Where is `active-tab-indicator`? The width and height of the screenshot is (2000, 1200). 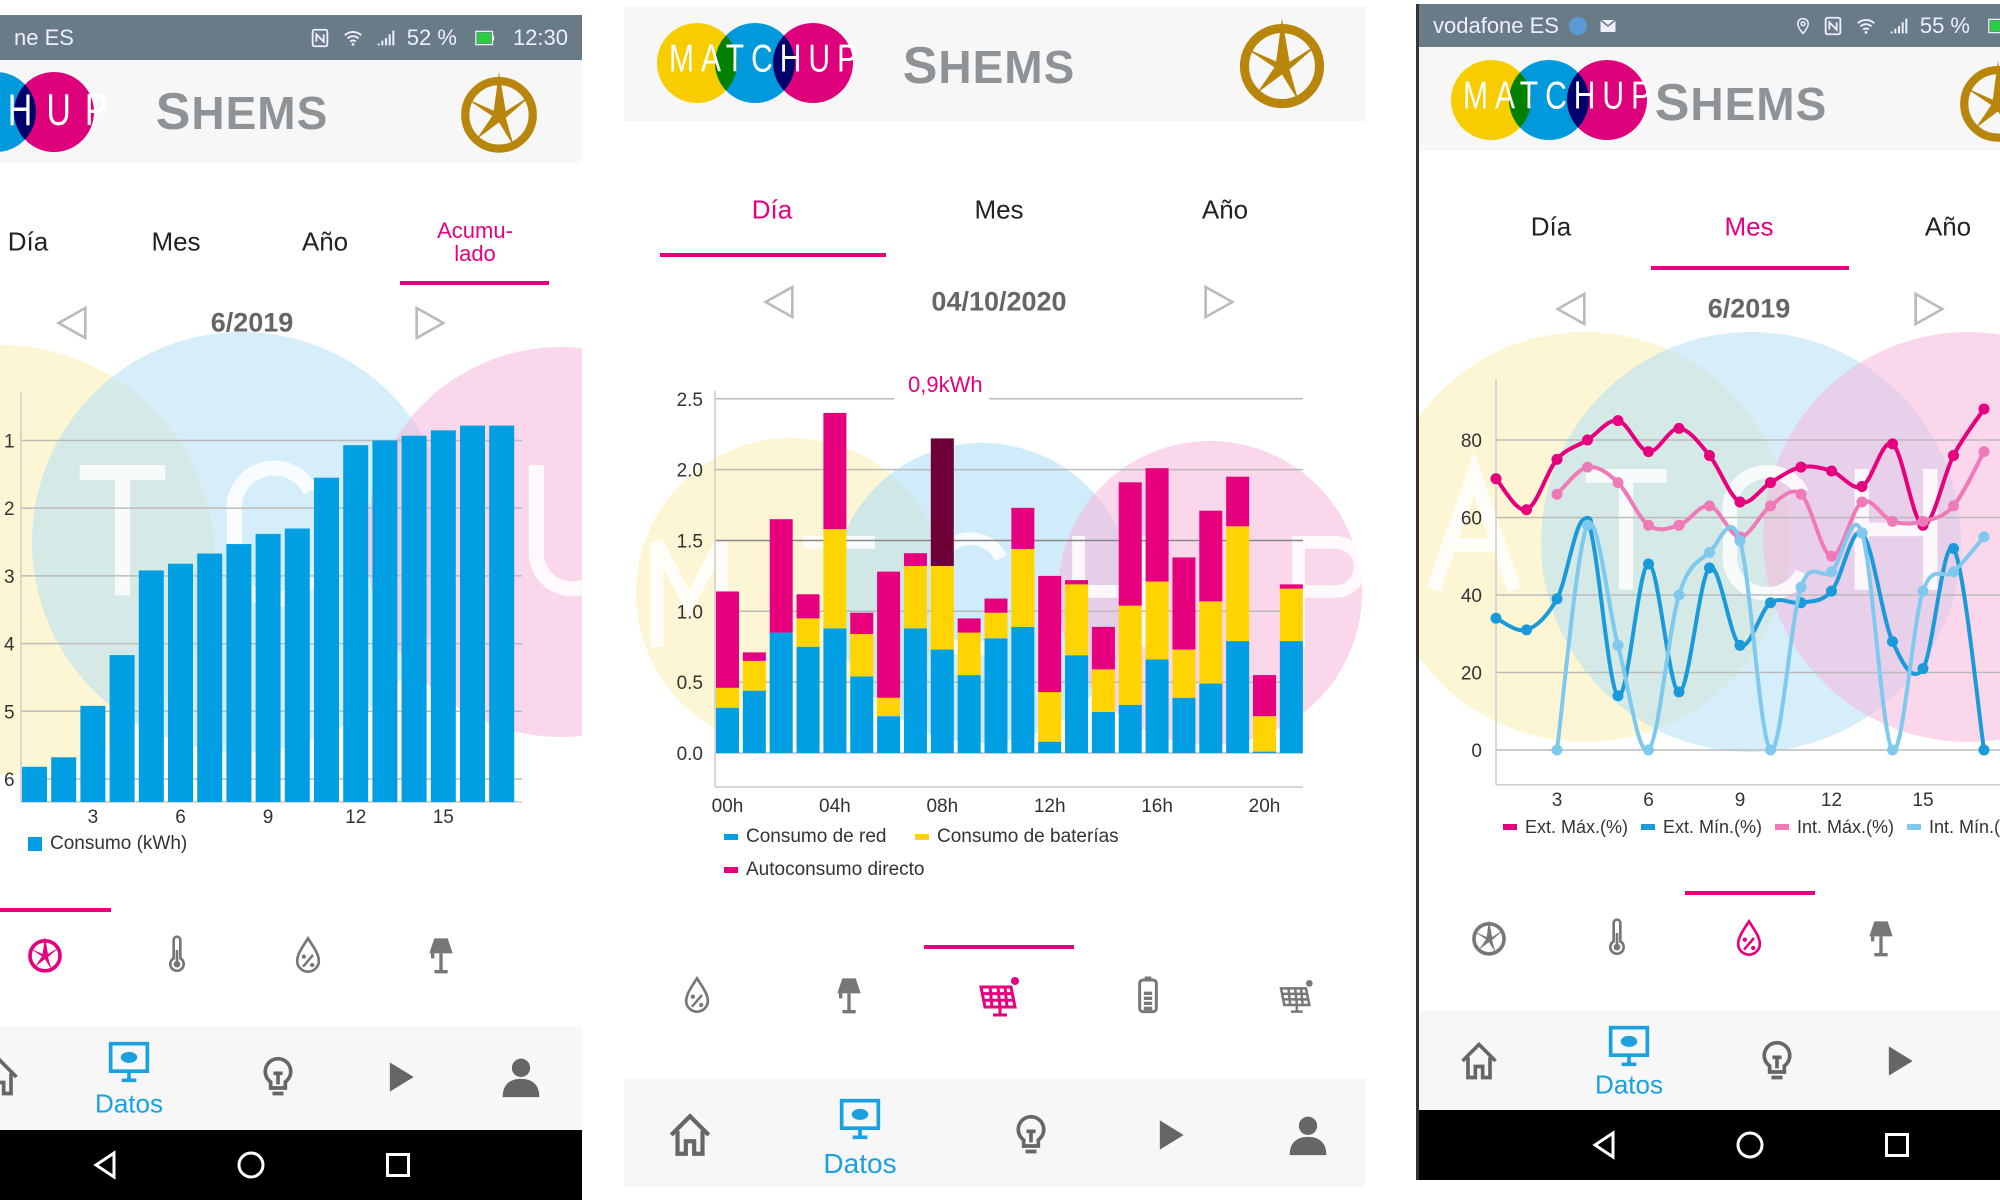
active-tab-indicator is located at coordinates (1750, 268).